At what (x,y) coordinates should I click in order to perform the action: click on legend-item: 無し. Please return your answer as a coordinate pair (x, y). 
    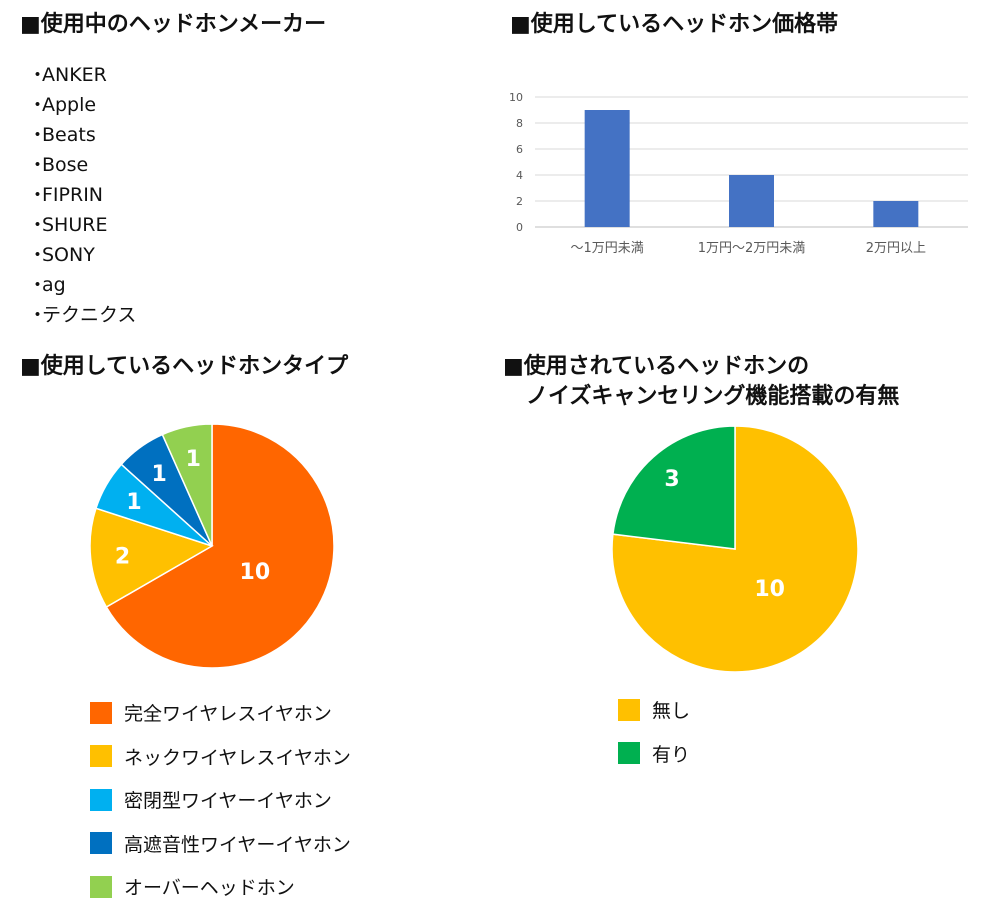
    Looking at the image, I should click on (654, 710).